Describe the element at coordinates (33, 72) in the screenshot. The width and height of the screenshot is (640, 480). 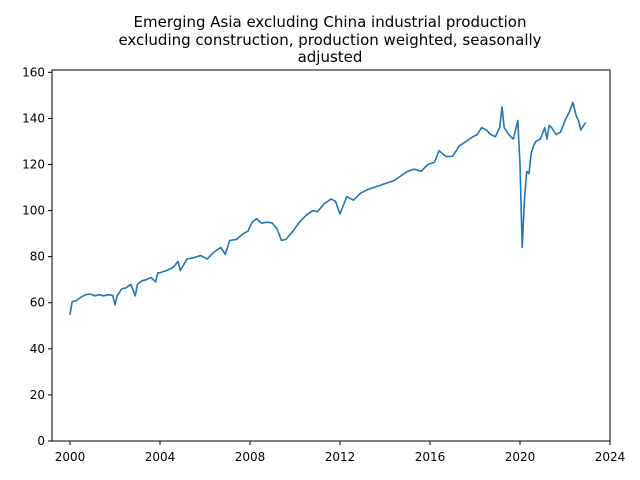
I see `y-tick-label: 160` at that location.